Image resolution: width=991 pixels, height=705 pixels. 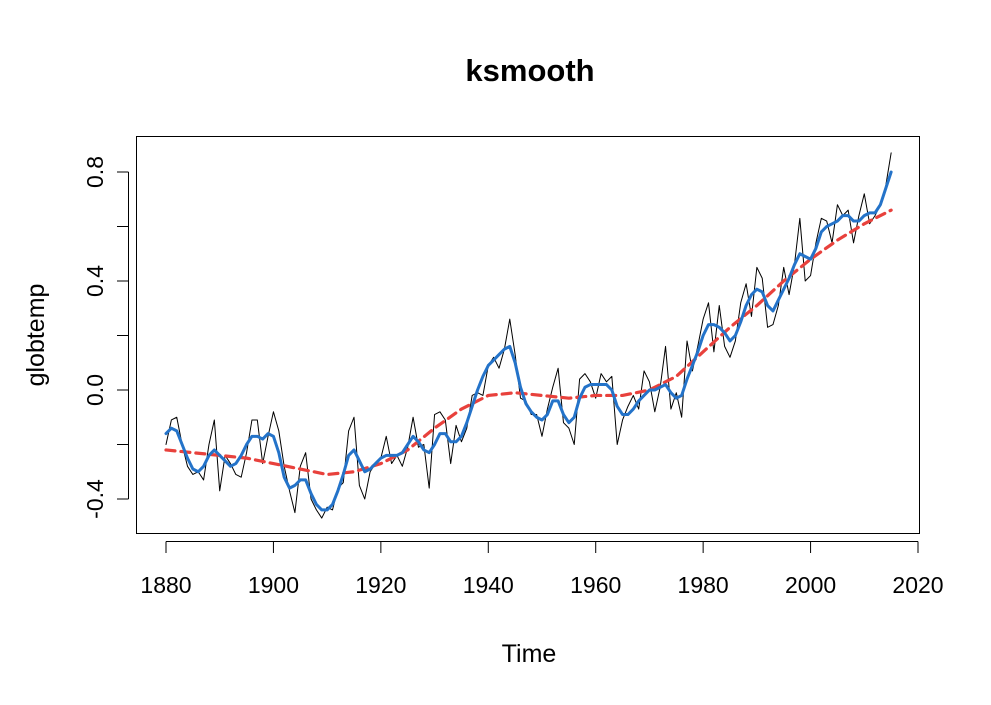 What do you see at coordinates (595, 585) in the screenshot?
I see `x-tick-label: 1960` at bounding box center [595, 585].